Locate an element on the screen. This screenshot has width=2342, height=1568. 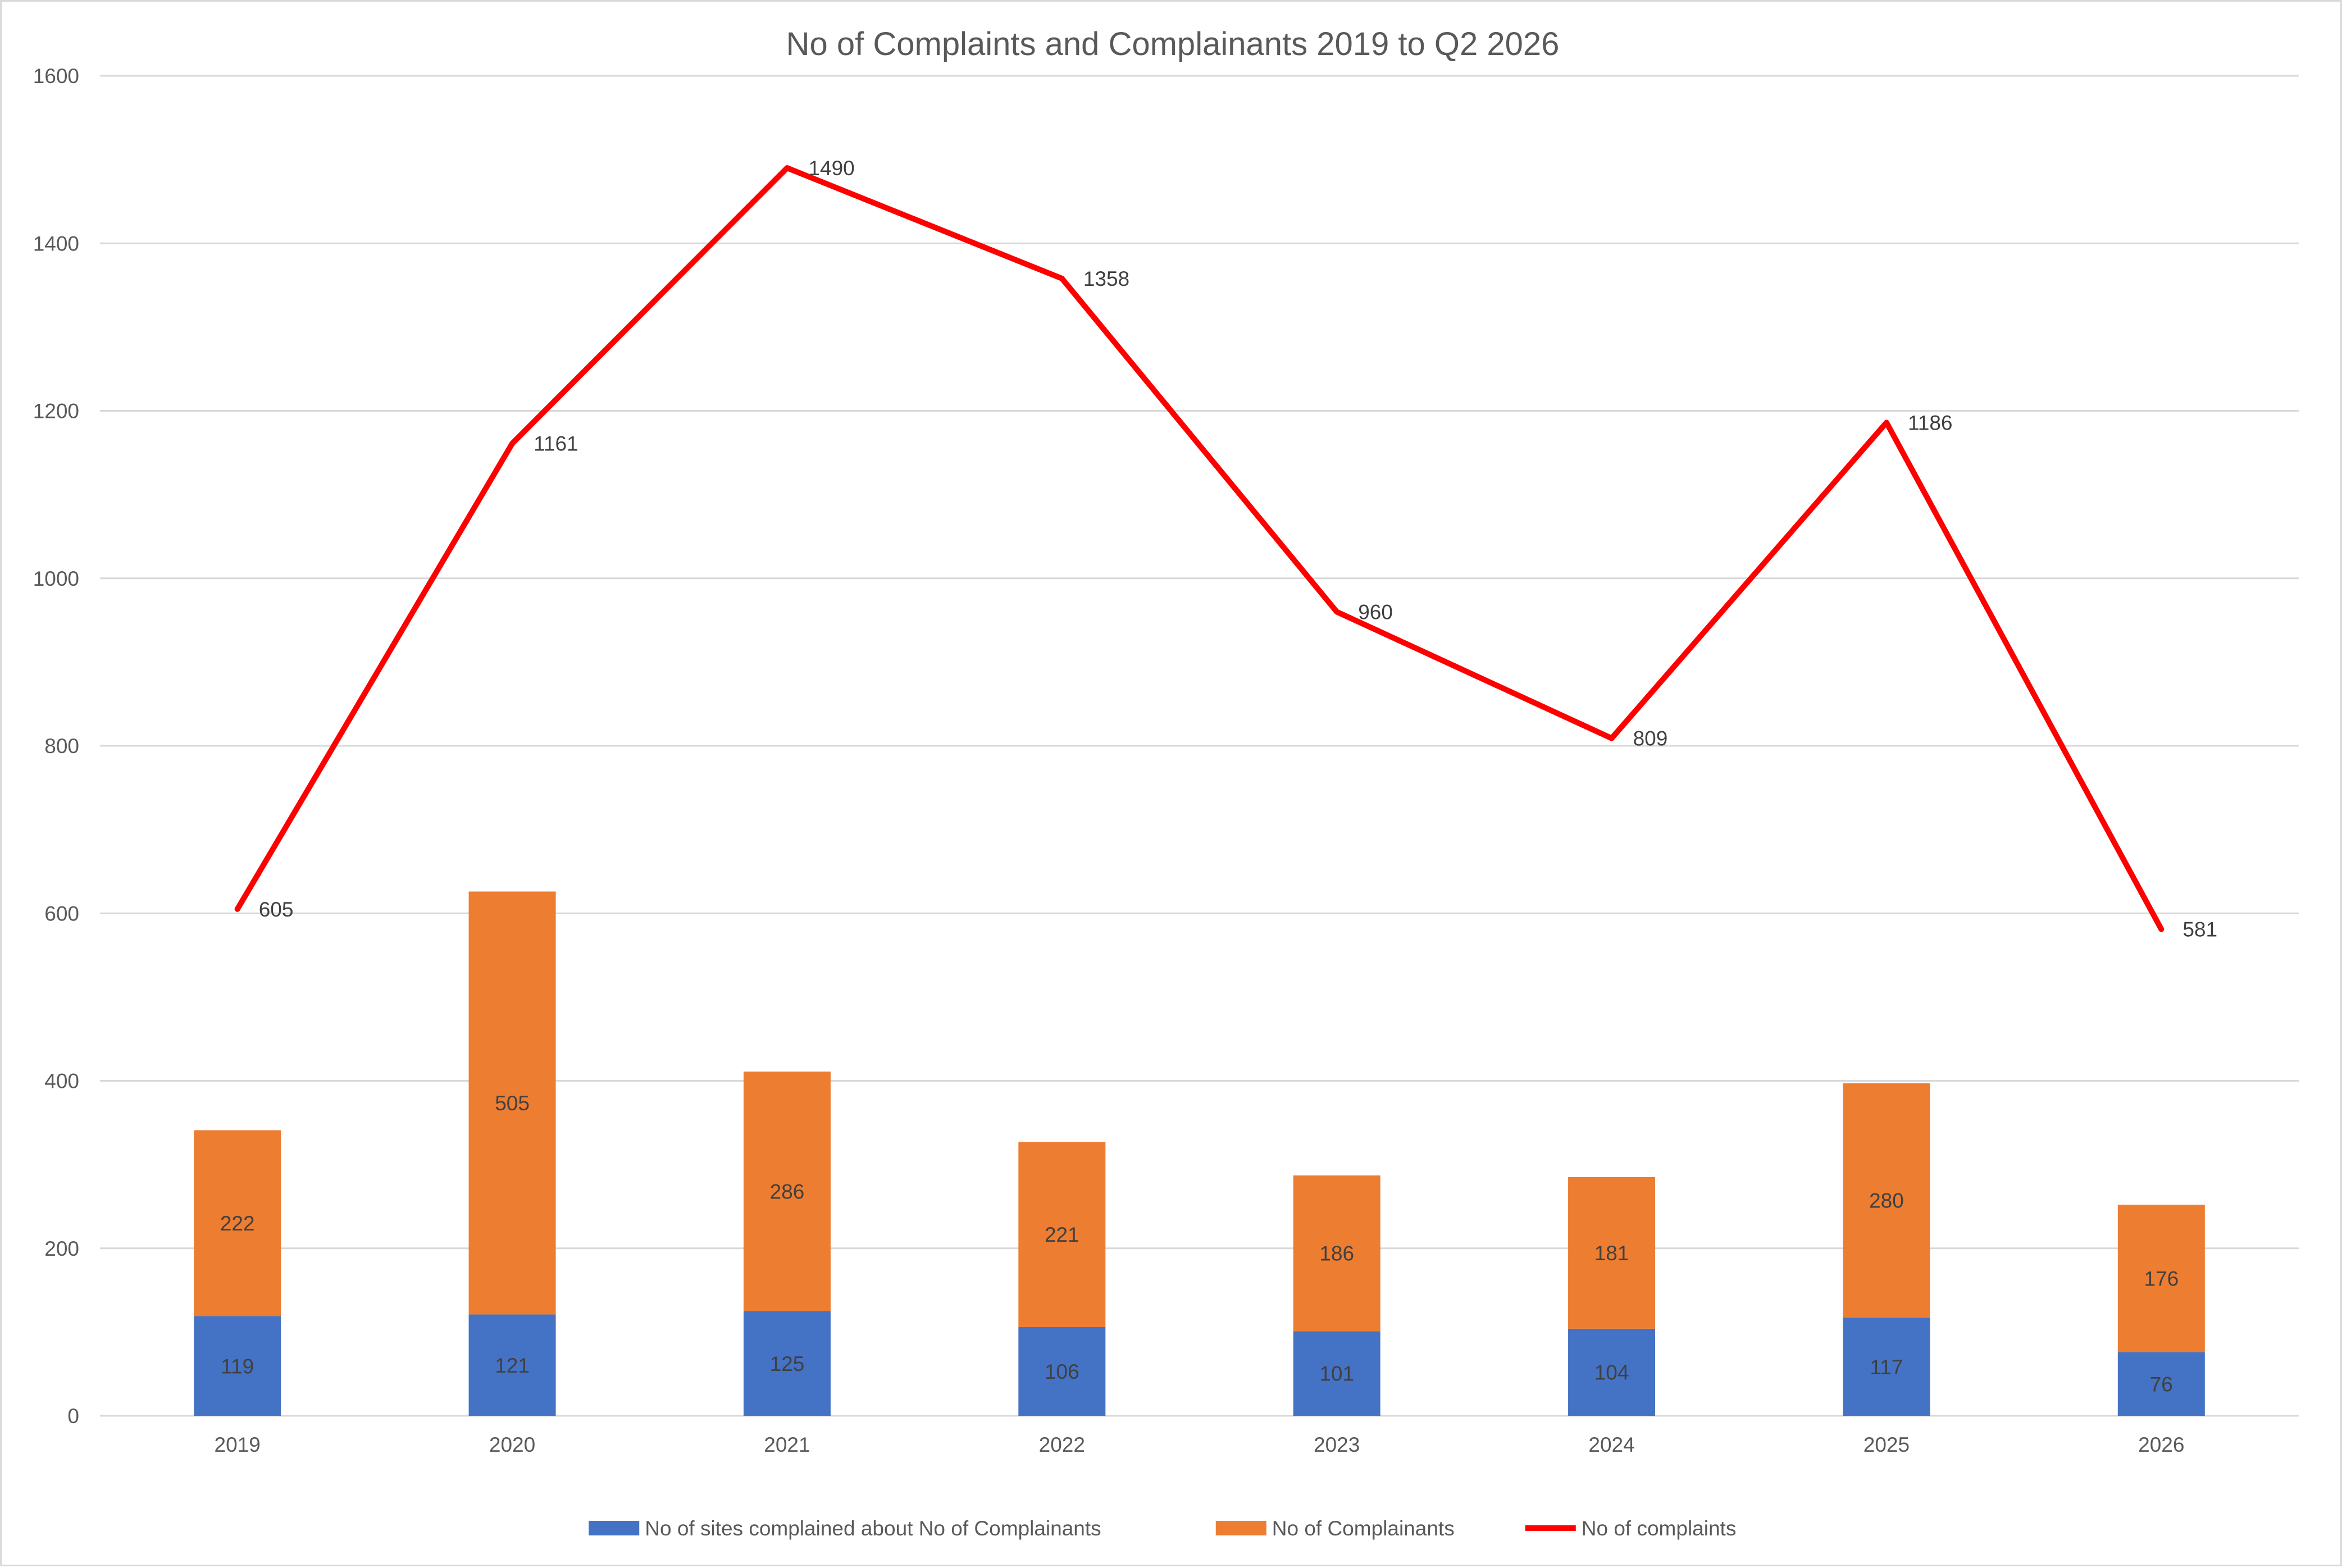
bar-data-label: 181 is located at coordinates (1612, 1253).